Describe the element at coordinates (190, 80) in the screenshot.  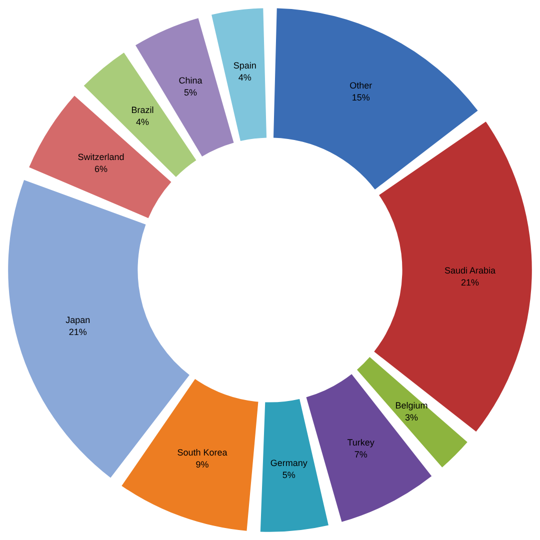
I see `slice-label: China` at that location.